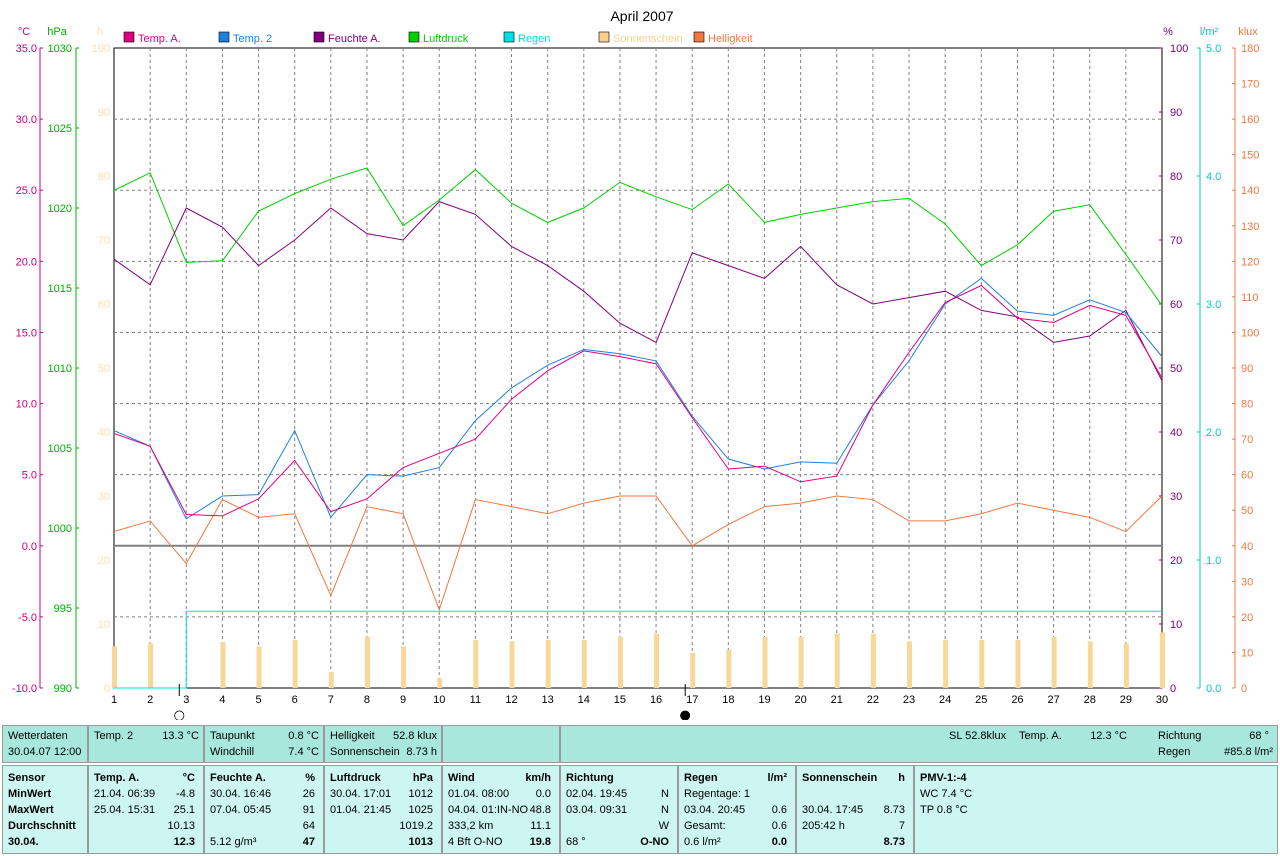  What do you see at coordinates (414, 736) in the screenshot?
I see `helligkeit-value: 52.8 klux` at bounding box center [414, 736].